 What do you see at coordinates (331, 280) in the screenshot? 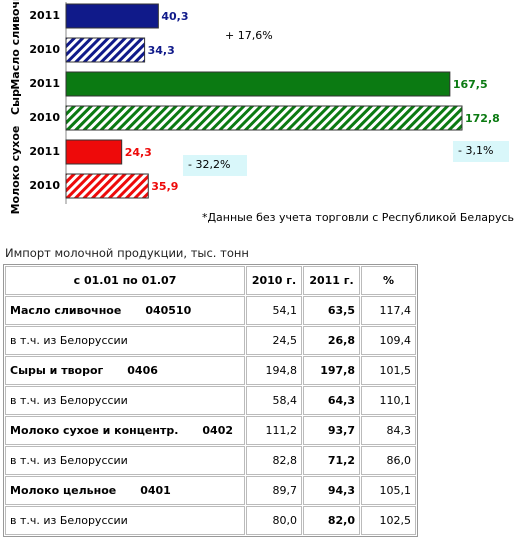
I see `header-cell: 2011 г.` at bounding box center [331, 280].